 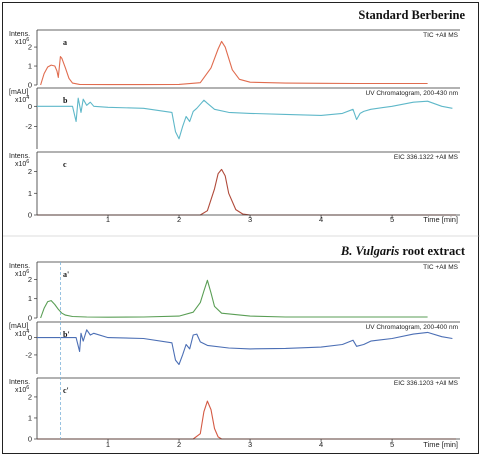 What do you see at coordinates (441, 35) in the screenshot?
I see `chart-1-panel-1-annotation: TIC +All MS` at bounding box center [441, 35].